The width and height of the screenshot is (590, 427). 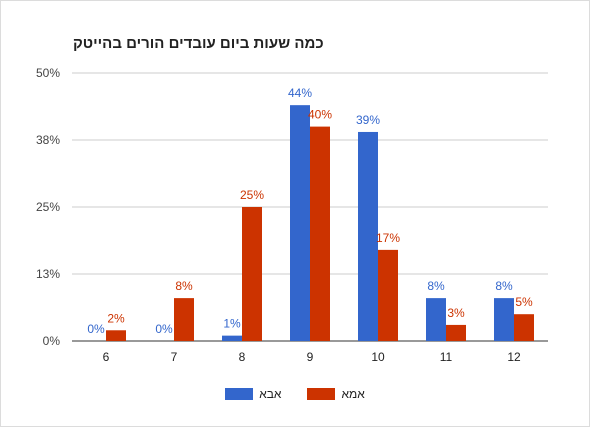 I want to click on legend: אבא אמא, so click(x=295, y=394).